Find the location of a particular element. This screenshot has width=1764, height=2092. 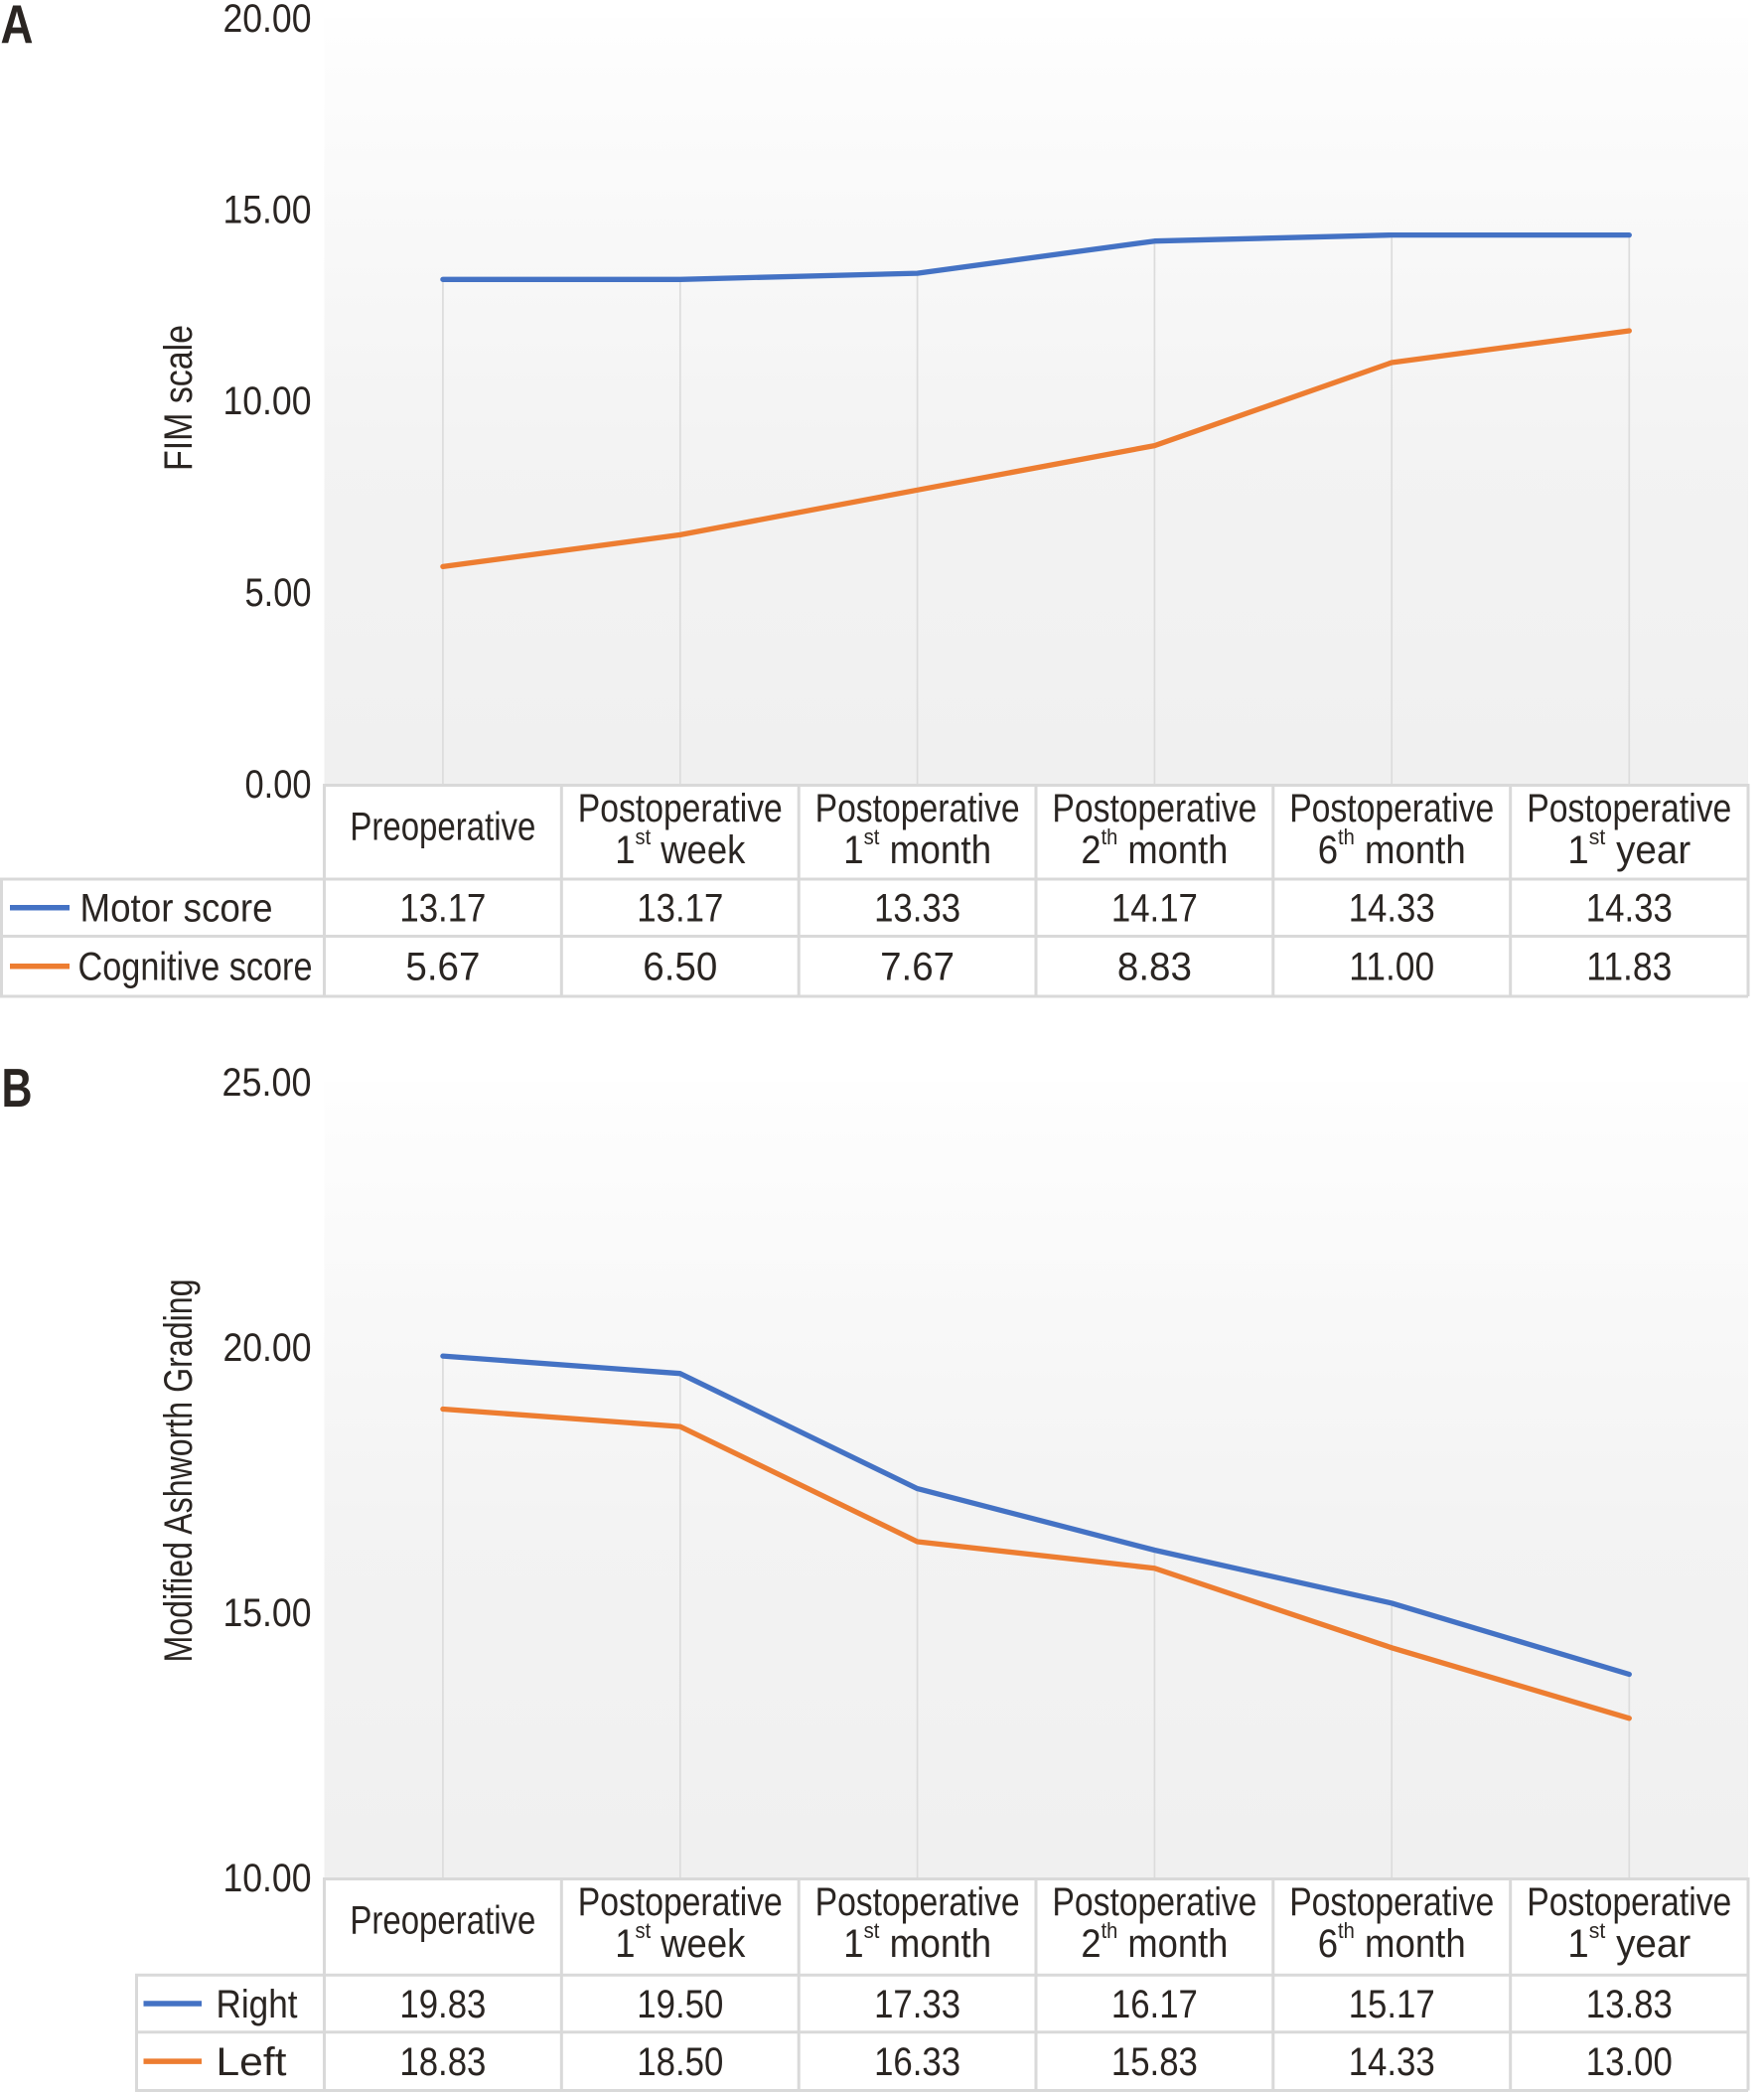

svg-text: 5.00 is located at coordinates (278, 593).